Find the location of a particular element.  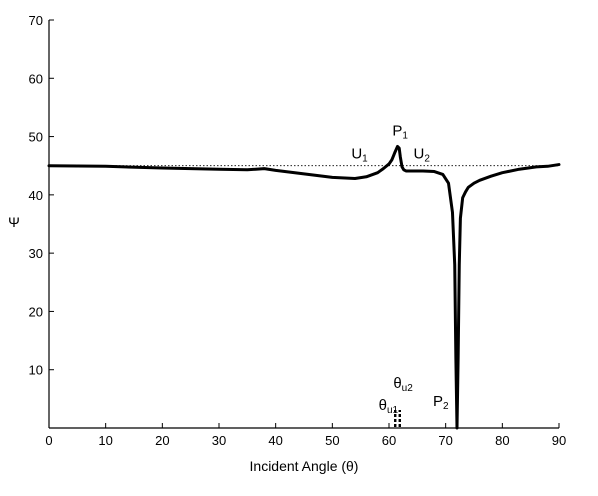

annotation-label: P2 is located at coordinates (441, 402).